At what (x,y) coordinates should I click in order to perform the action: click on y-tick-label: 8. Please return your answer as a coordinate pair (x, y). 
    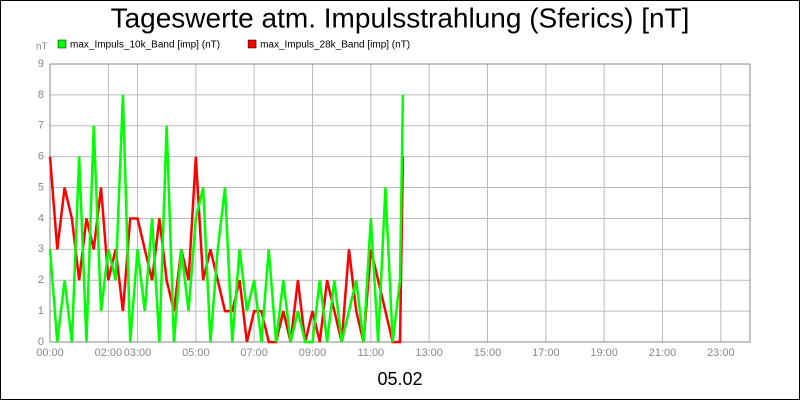
    Looking at the image, I should click on (41, 95).